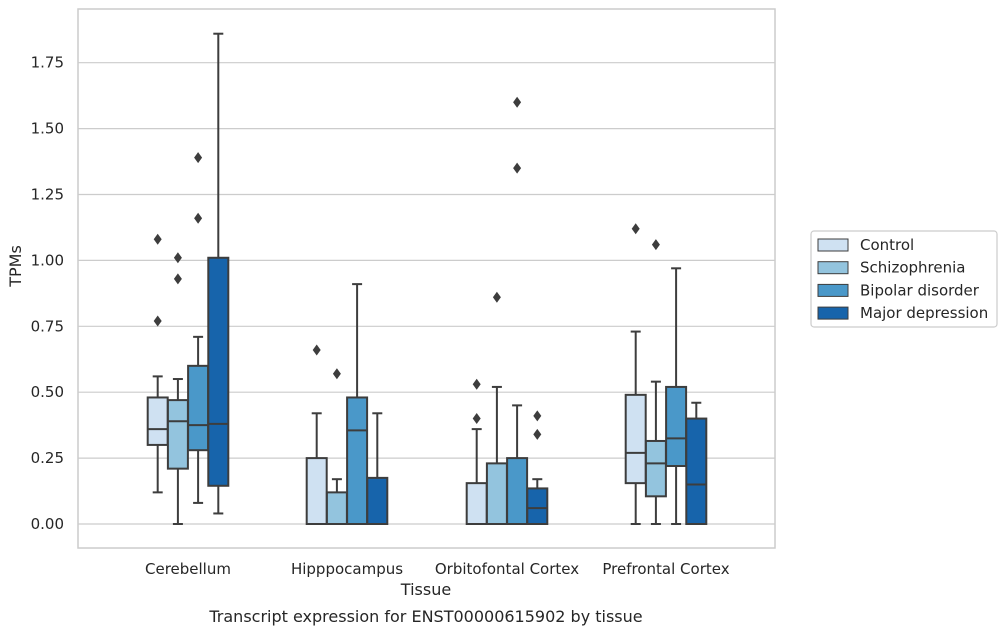 The width and height of the screenshot is (1007, 634). Describe the element at coordinates (47, 195) in the screenshot. I see `y-tick-label: 1.25` at that location.